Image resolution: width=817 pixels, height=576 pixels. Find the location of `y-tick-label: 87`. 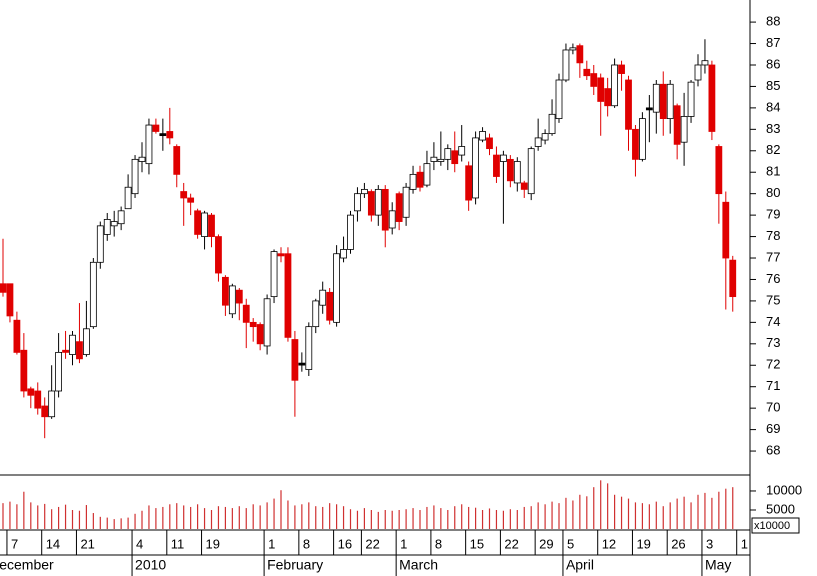

y-tick-label: 87 is located at coordinates (773, 42).